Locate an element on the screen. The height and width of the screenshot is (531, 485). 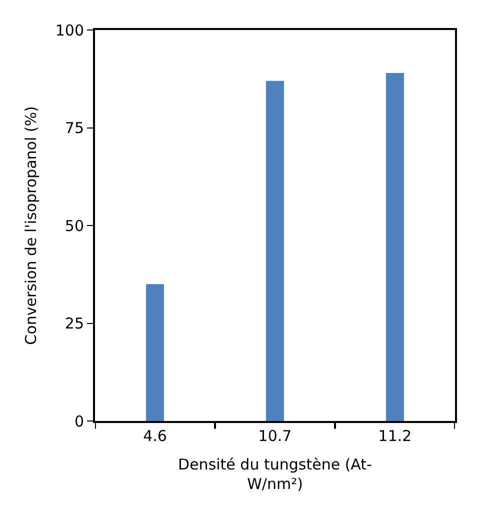
y-tick-label: 75 is located at coordinates (74, 128).